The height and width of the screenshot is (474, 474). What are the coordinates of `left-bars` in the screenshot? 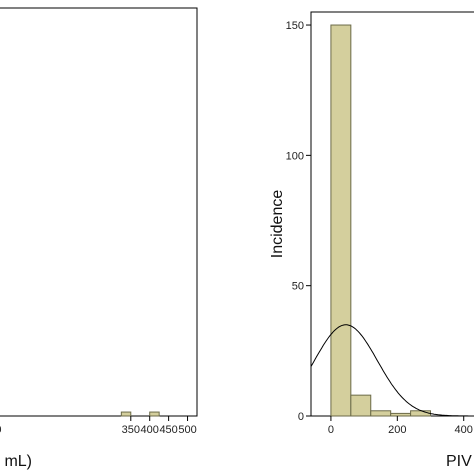 It's located at (140, 414).